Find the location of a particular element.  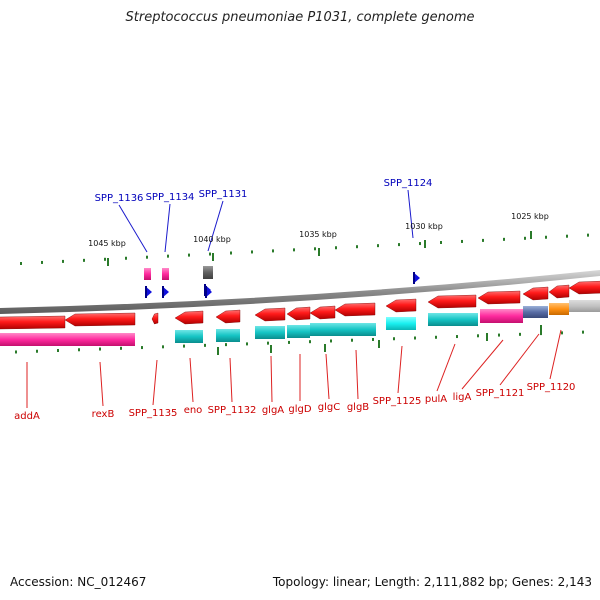

cds-bar-orange is located at coordinates (559, 309).